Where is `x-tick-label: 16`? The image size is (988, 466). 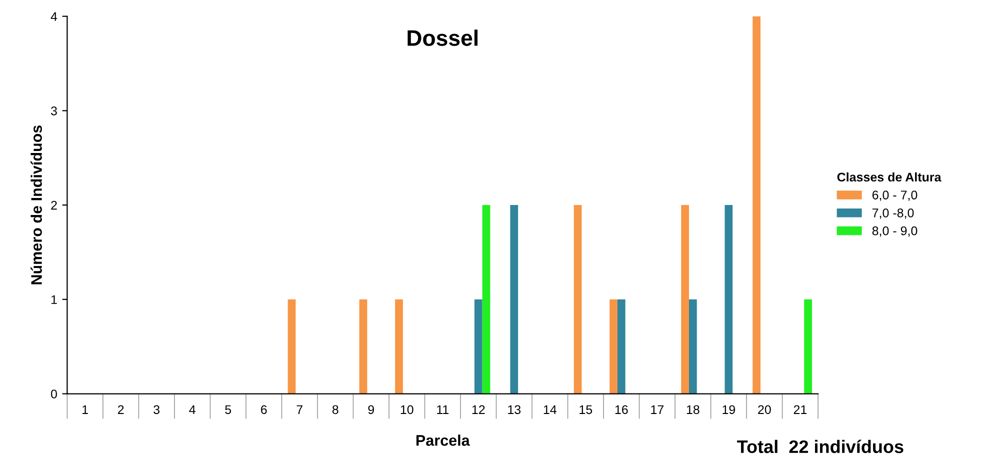
x-tick-label: 16 is located at coordinates (621, 409).